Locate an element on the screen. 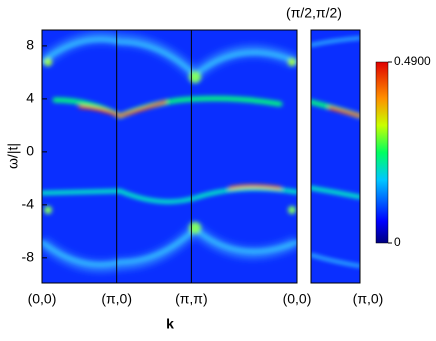  colorbar-tick-label: 0 is located at coordinates (397, 242).